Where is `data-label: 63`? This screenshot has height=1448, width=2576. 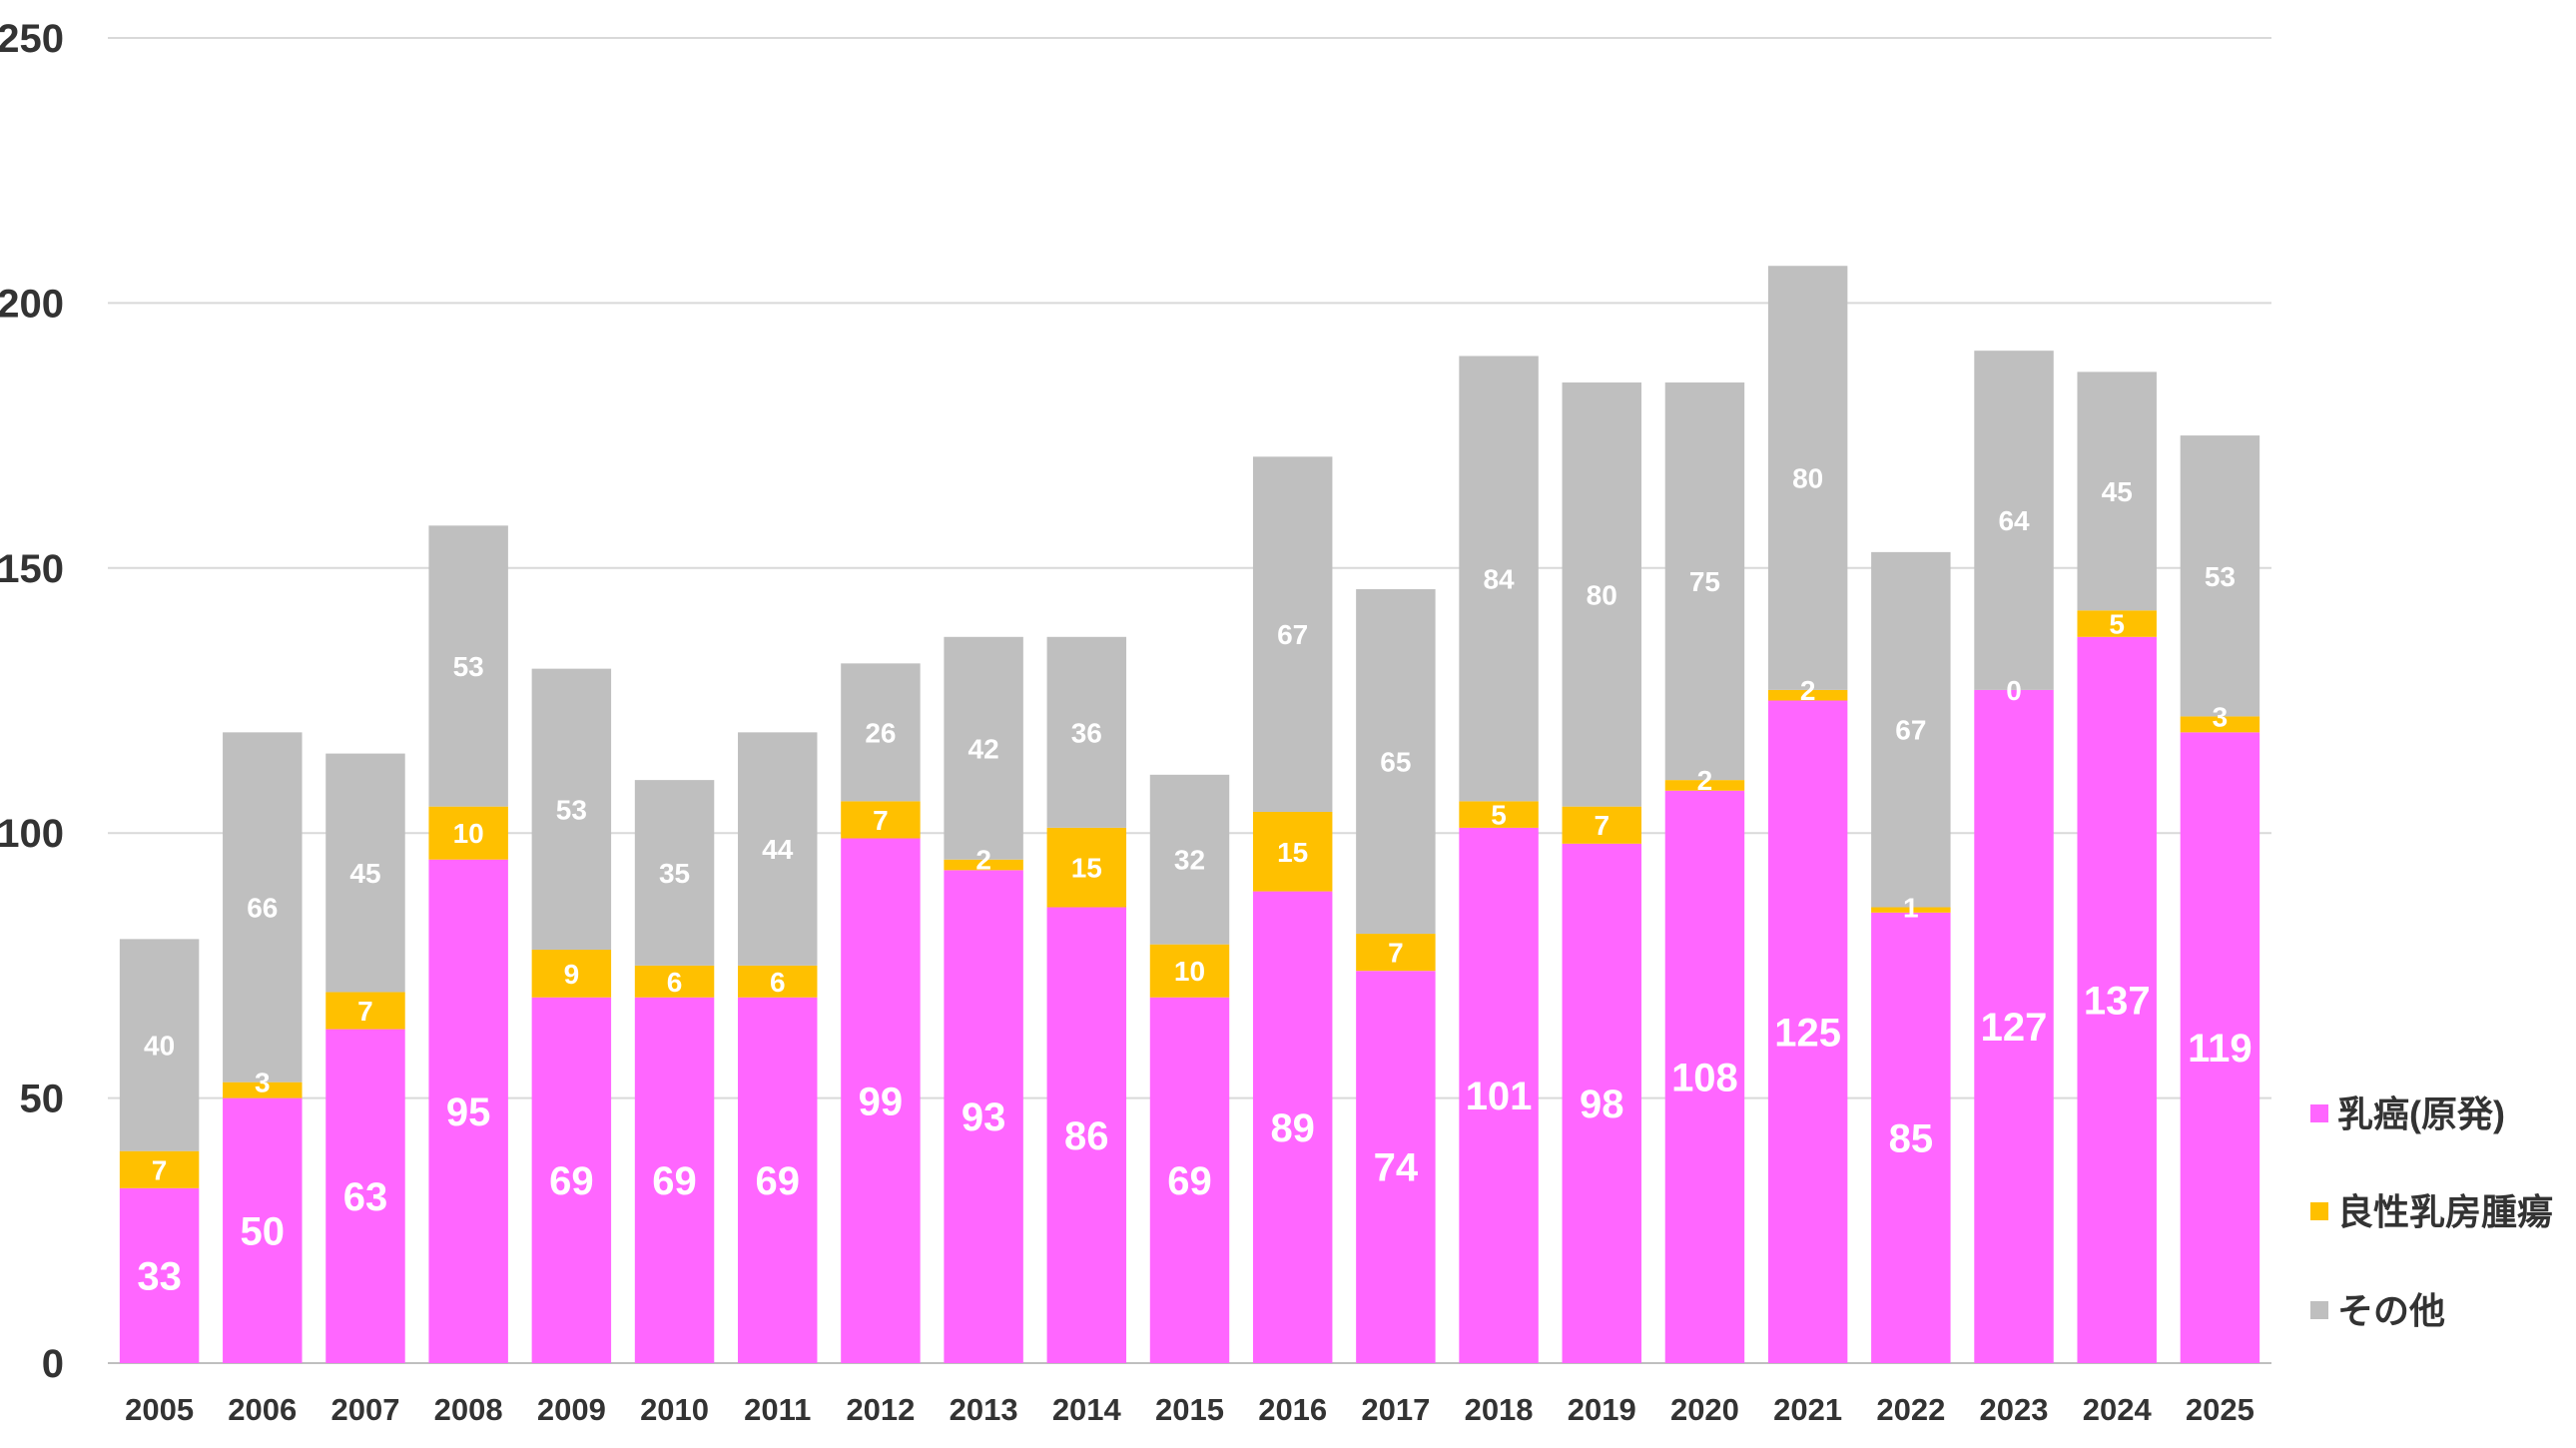 data-label: 63 is located at coordinates (365, 1197).